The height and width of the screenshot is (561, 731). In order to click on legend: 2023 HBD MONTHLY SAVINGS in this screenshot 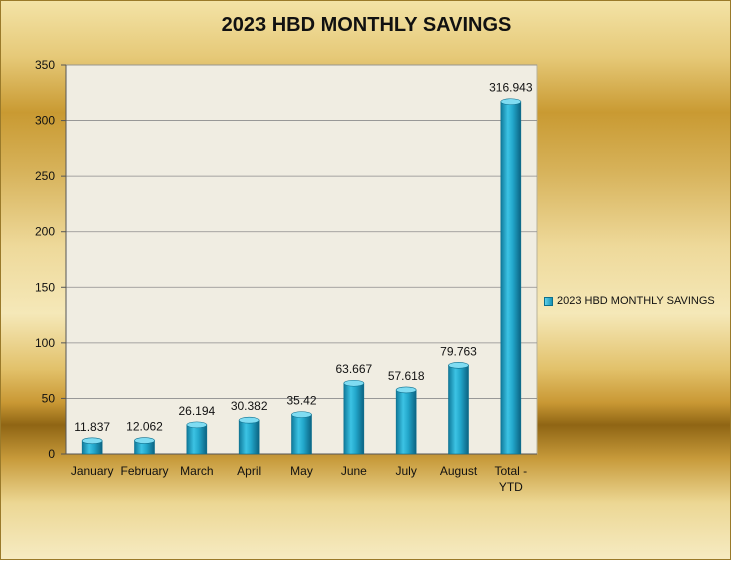, I will do `click(629, 301)`.